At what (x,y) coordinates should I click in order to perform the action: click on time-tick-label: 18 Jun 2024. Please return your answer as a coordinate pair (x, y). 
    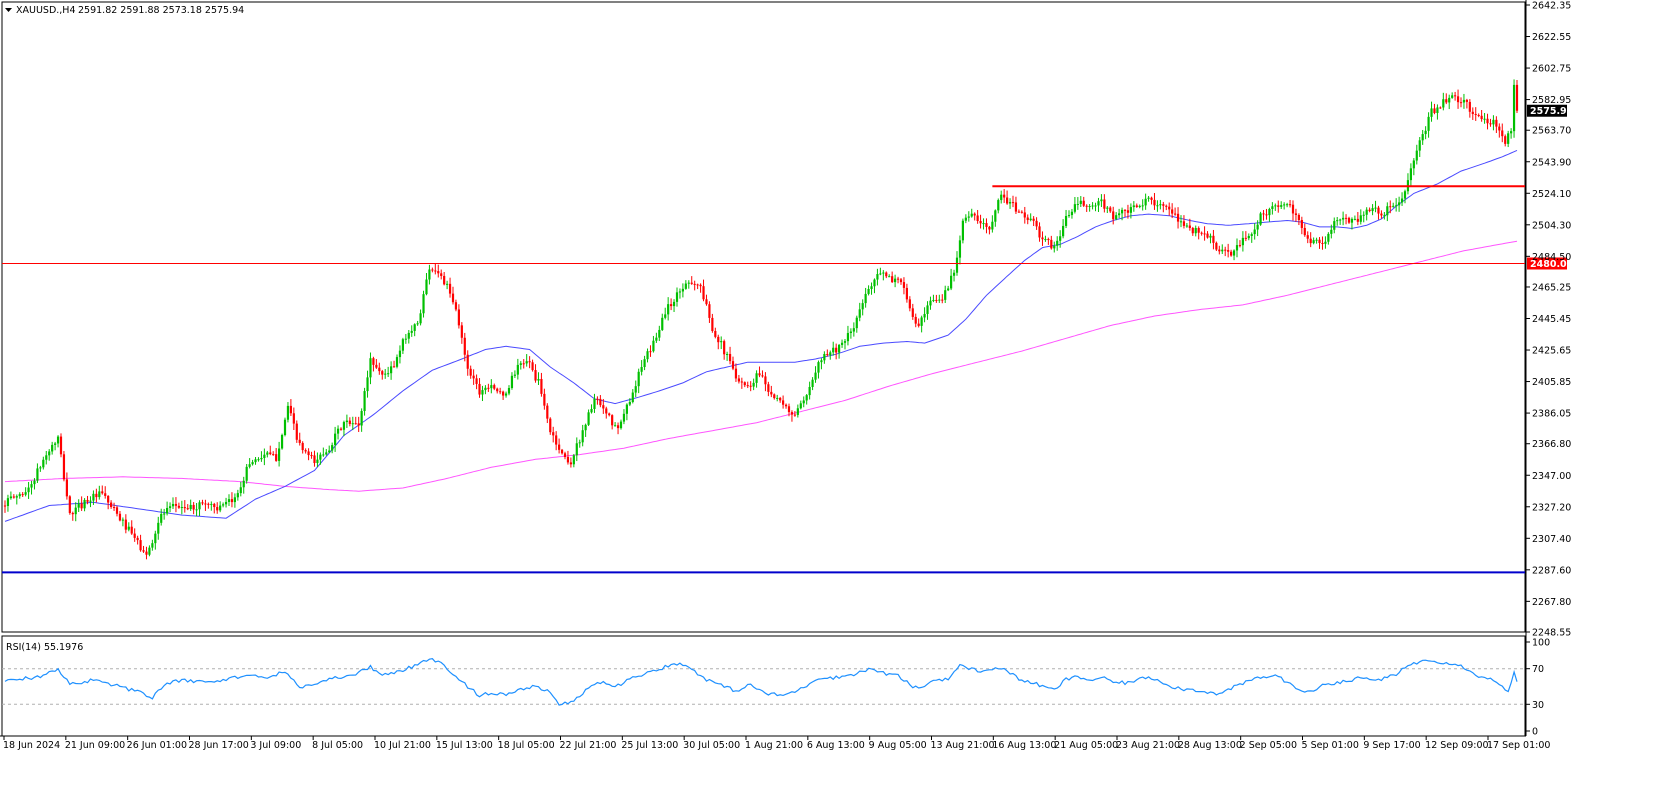
    Looking at the image, I should click on (31, 745).